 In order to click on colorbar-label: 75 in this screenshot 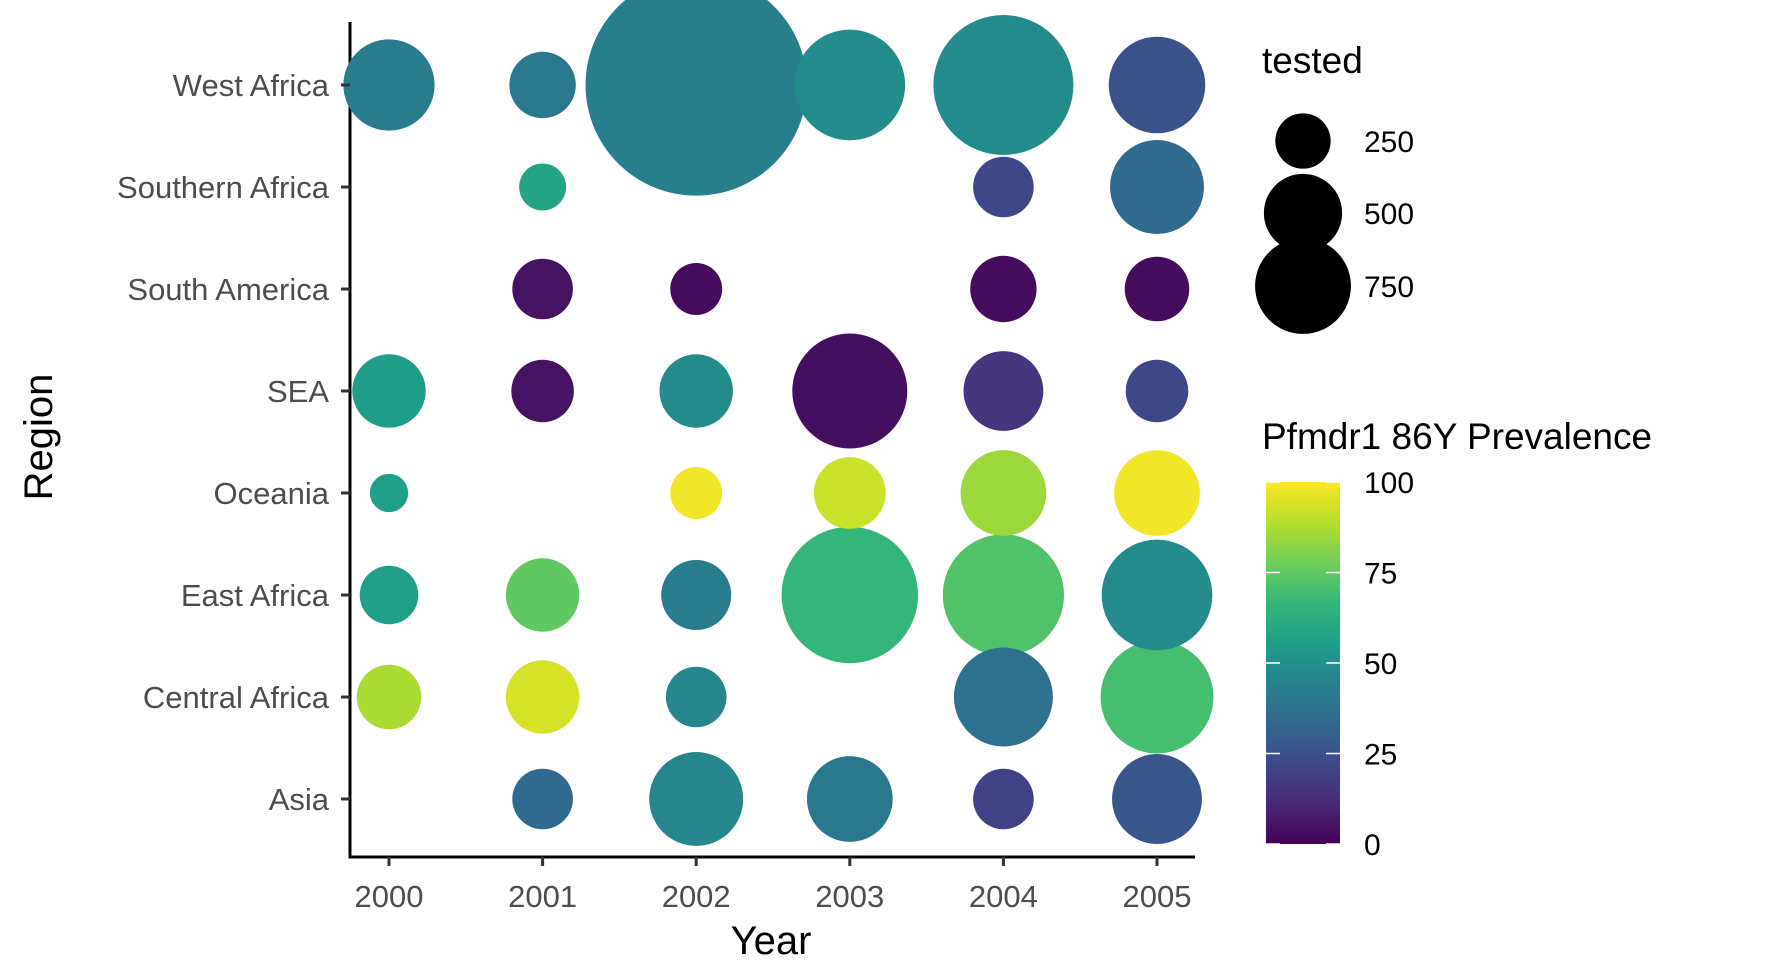, I will do `click(1380, 574)`.